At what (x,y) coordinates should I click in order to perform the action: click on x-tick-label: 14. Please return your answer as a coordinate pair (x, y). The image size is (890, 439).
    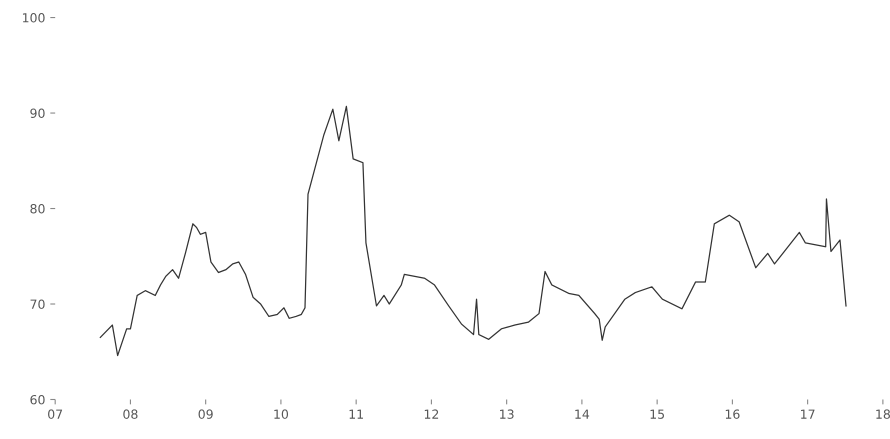
    Looking at the image, I should click on (582, 414).